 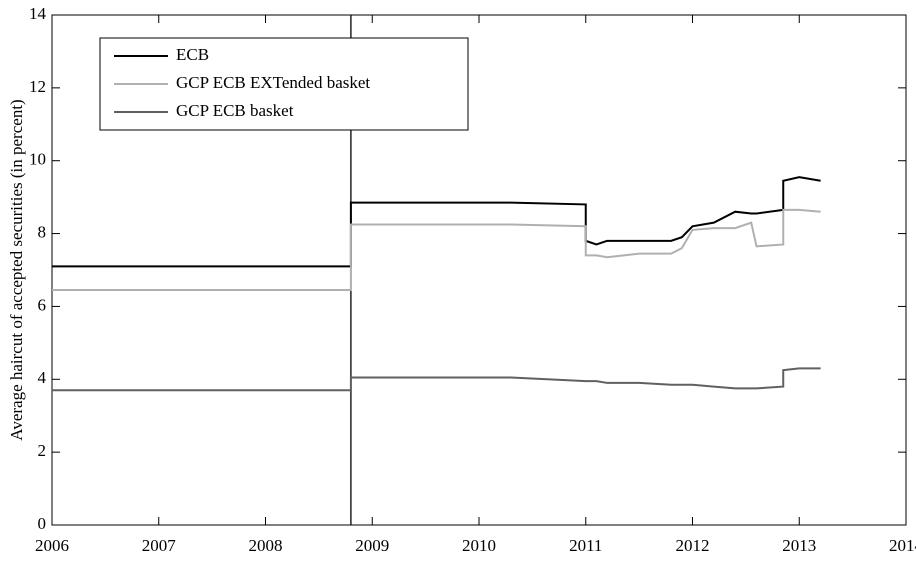 I want to click on y-tick-label: 8, so click(x=42, y=231).